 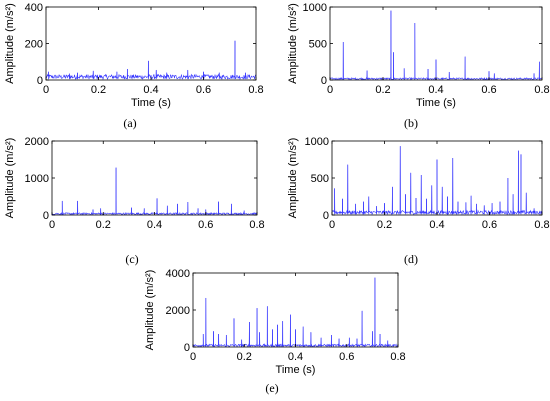 What do you see at coordinates (34, 8) in the screenshot?
I see `y-tick-label: 400` at bounding box center [34, 8].